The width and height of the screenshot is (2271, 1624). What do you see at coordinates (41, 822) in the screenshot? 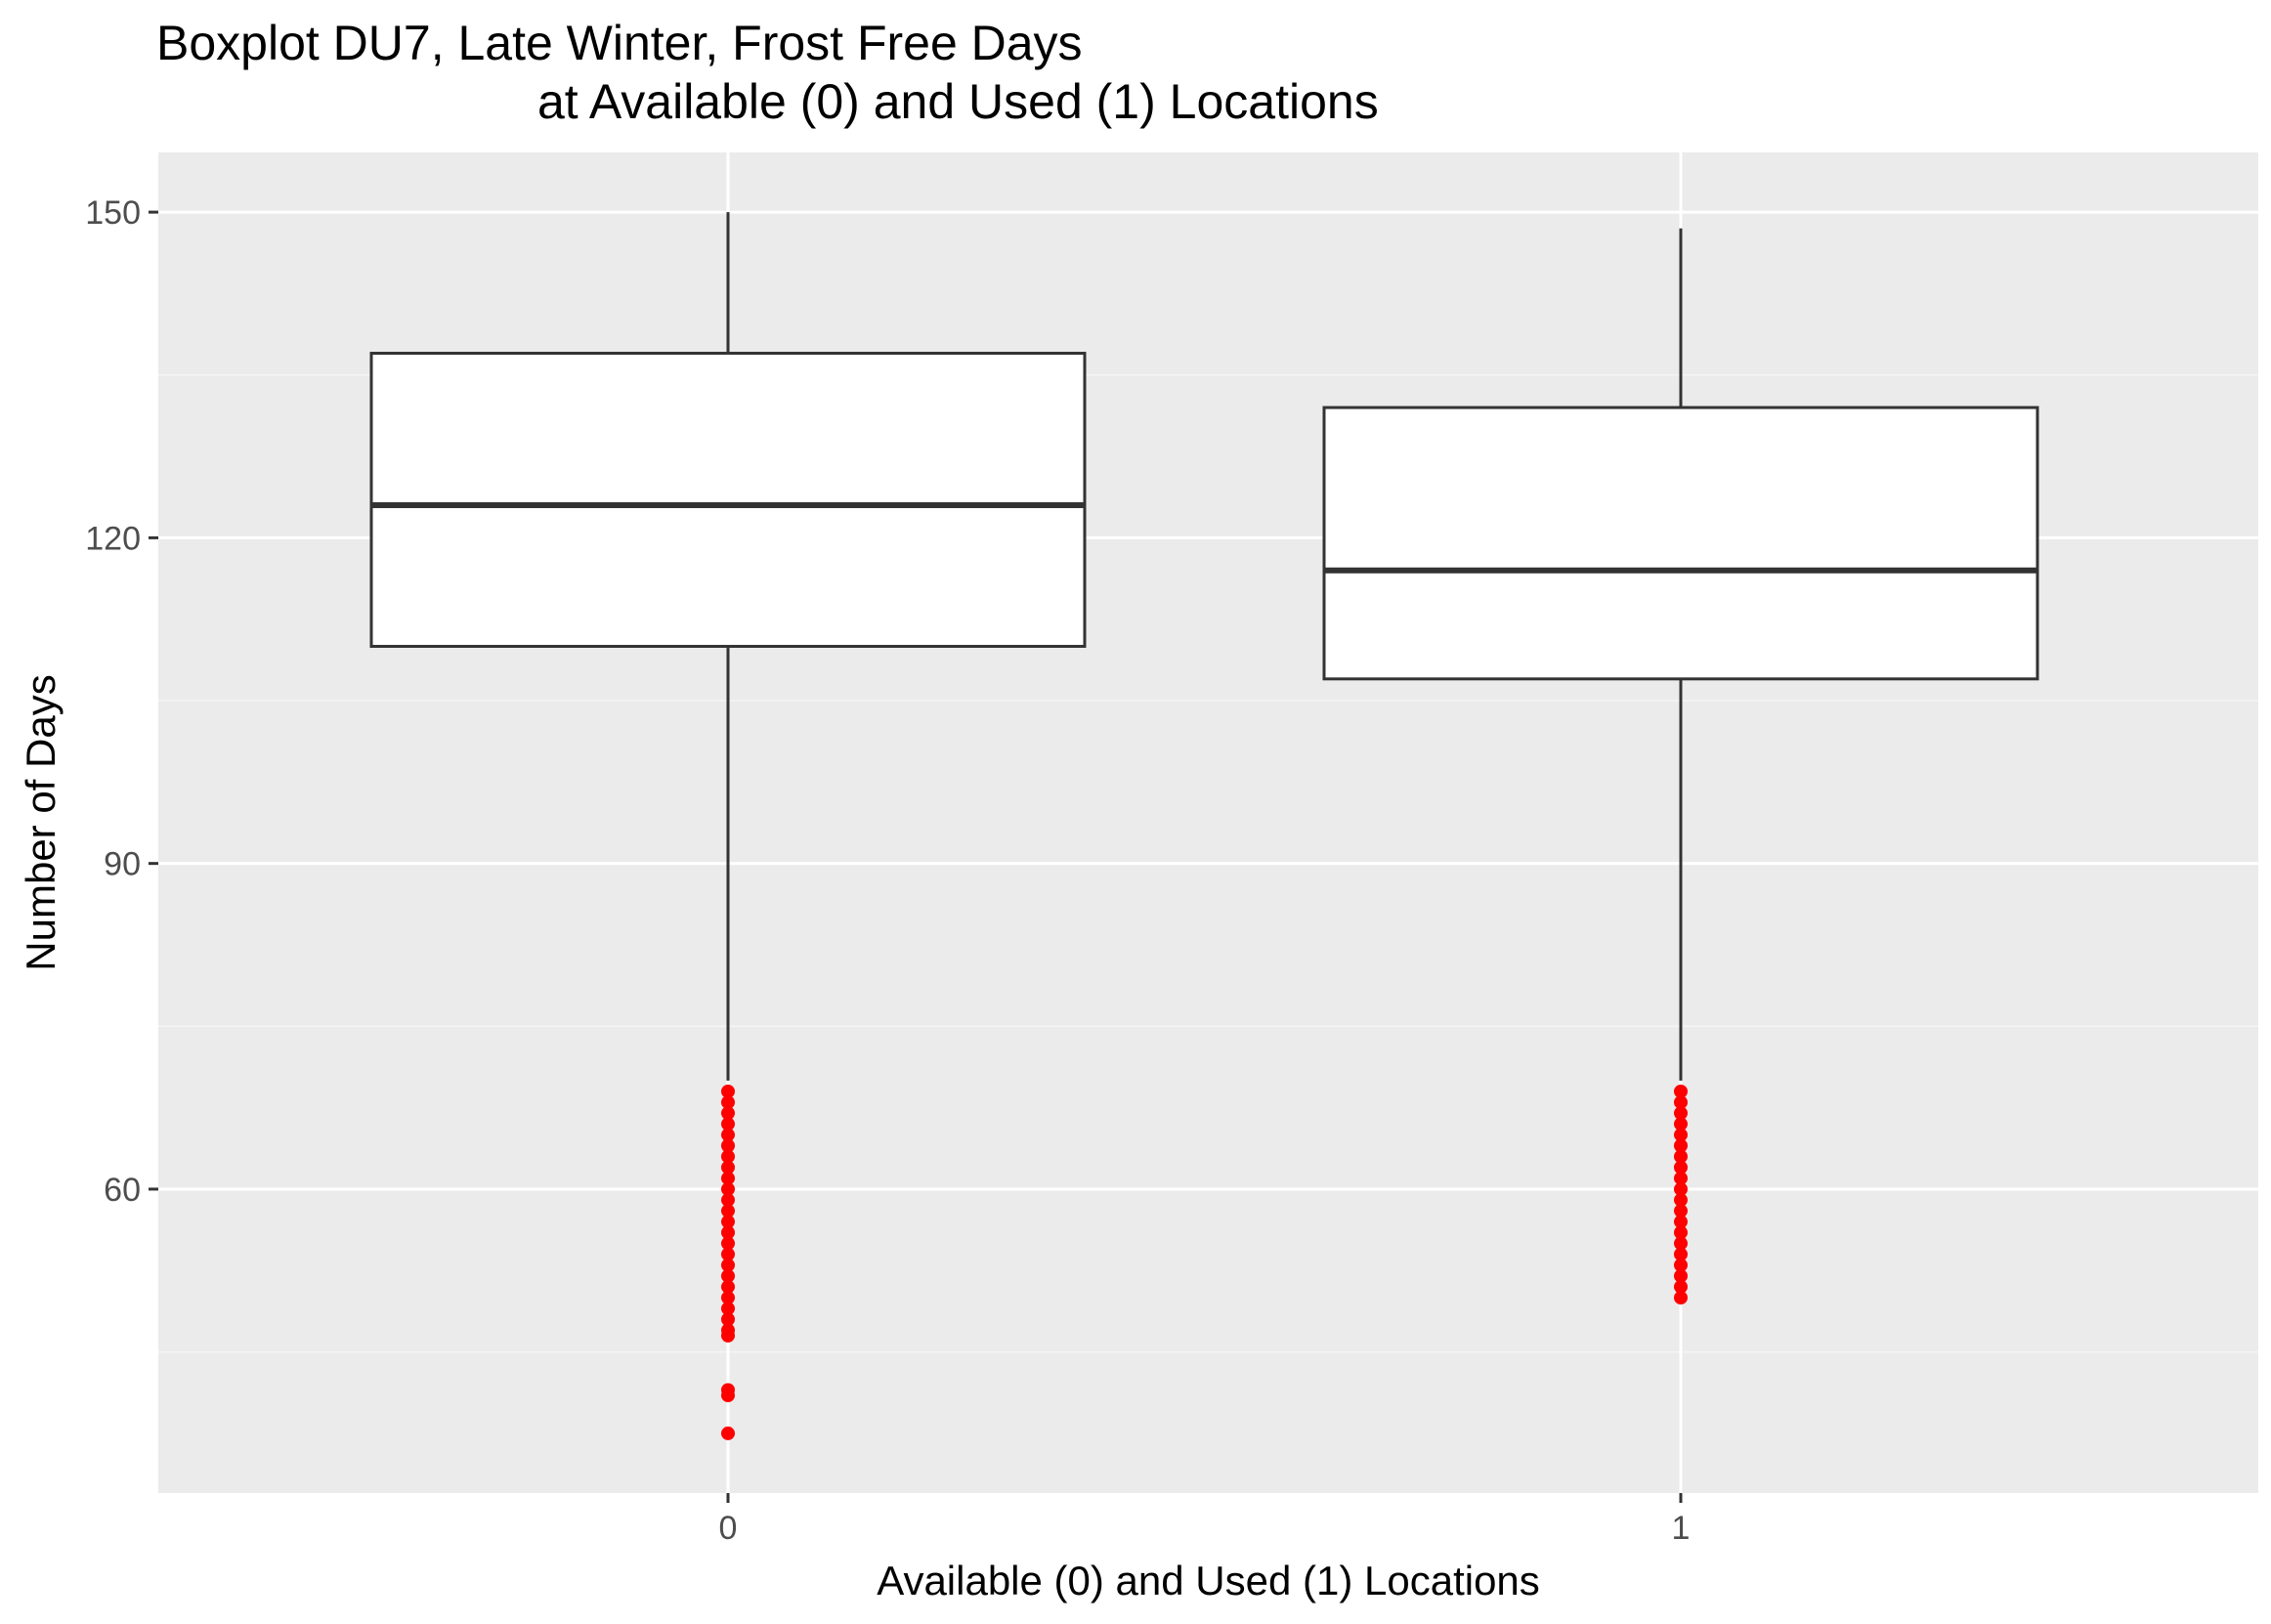
I see `y-axis-title: Number of Days` at bounding box center [41, 822].